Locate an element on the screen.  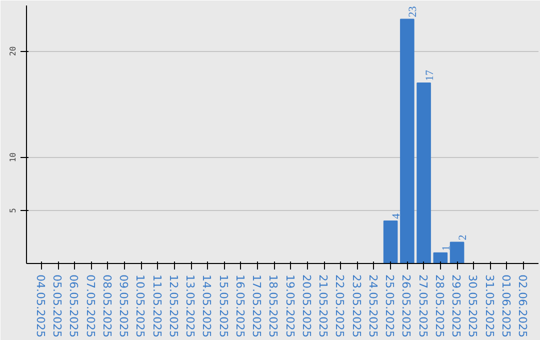
x-tick-label: 27.05.2025 is located at coordinates (423, 306).